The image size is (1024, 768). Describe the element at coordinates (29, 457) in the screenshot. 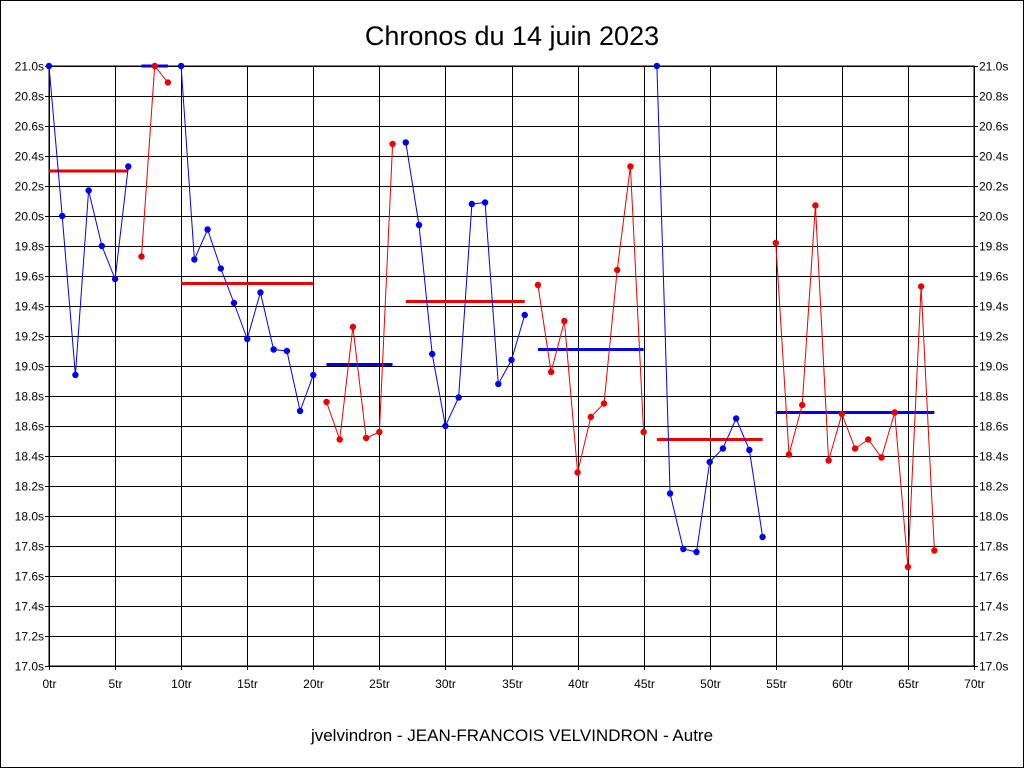

I see `y-tick-label-left: 18.4s` at that location.